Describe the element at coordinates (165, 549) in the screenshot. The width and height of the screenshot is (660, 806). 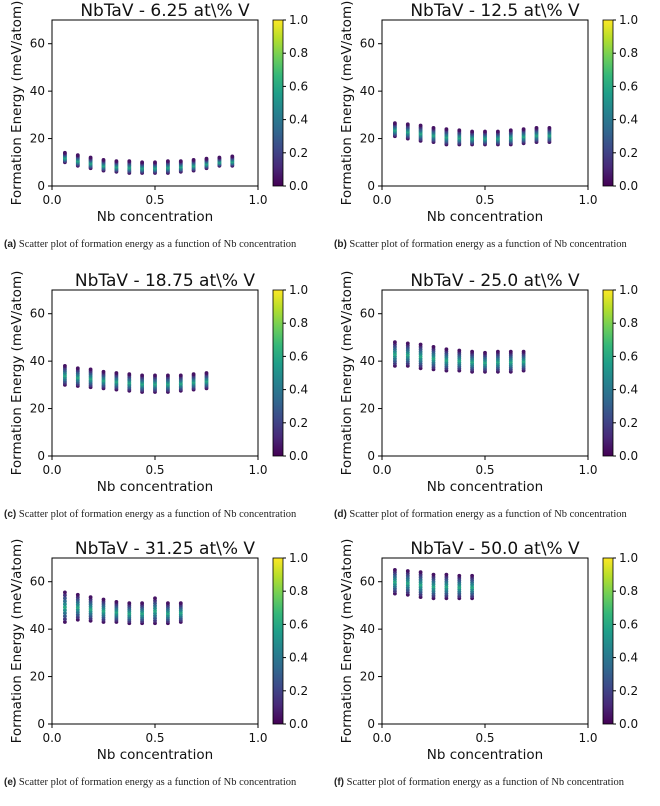
I see `chart-title: NbTaV - 31.25 at\% V` at that location.